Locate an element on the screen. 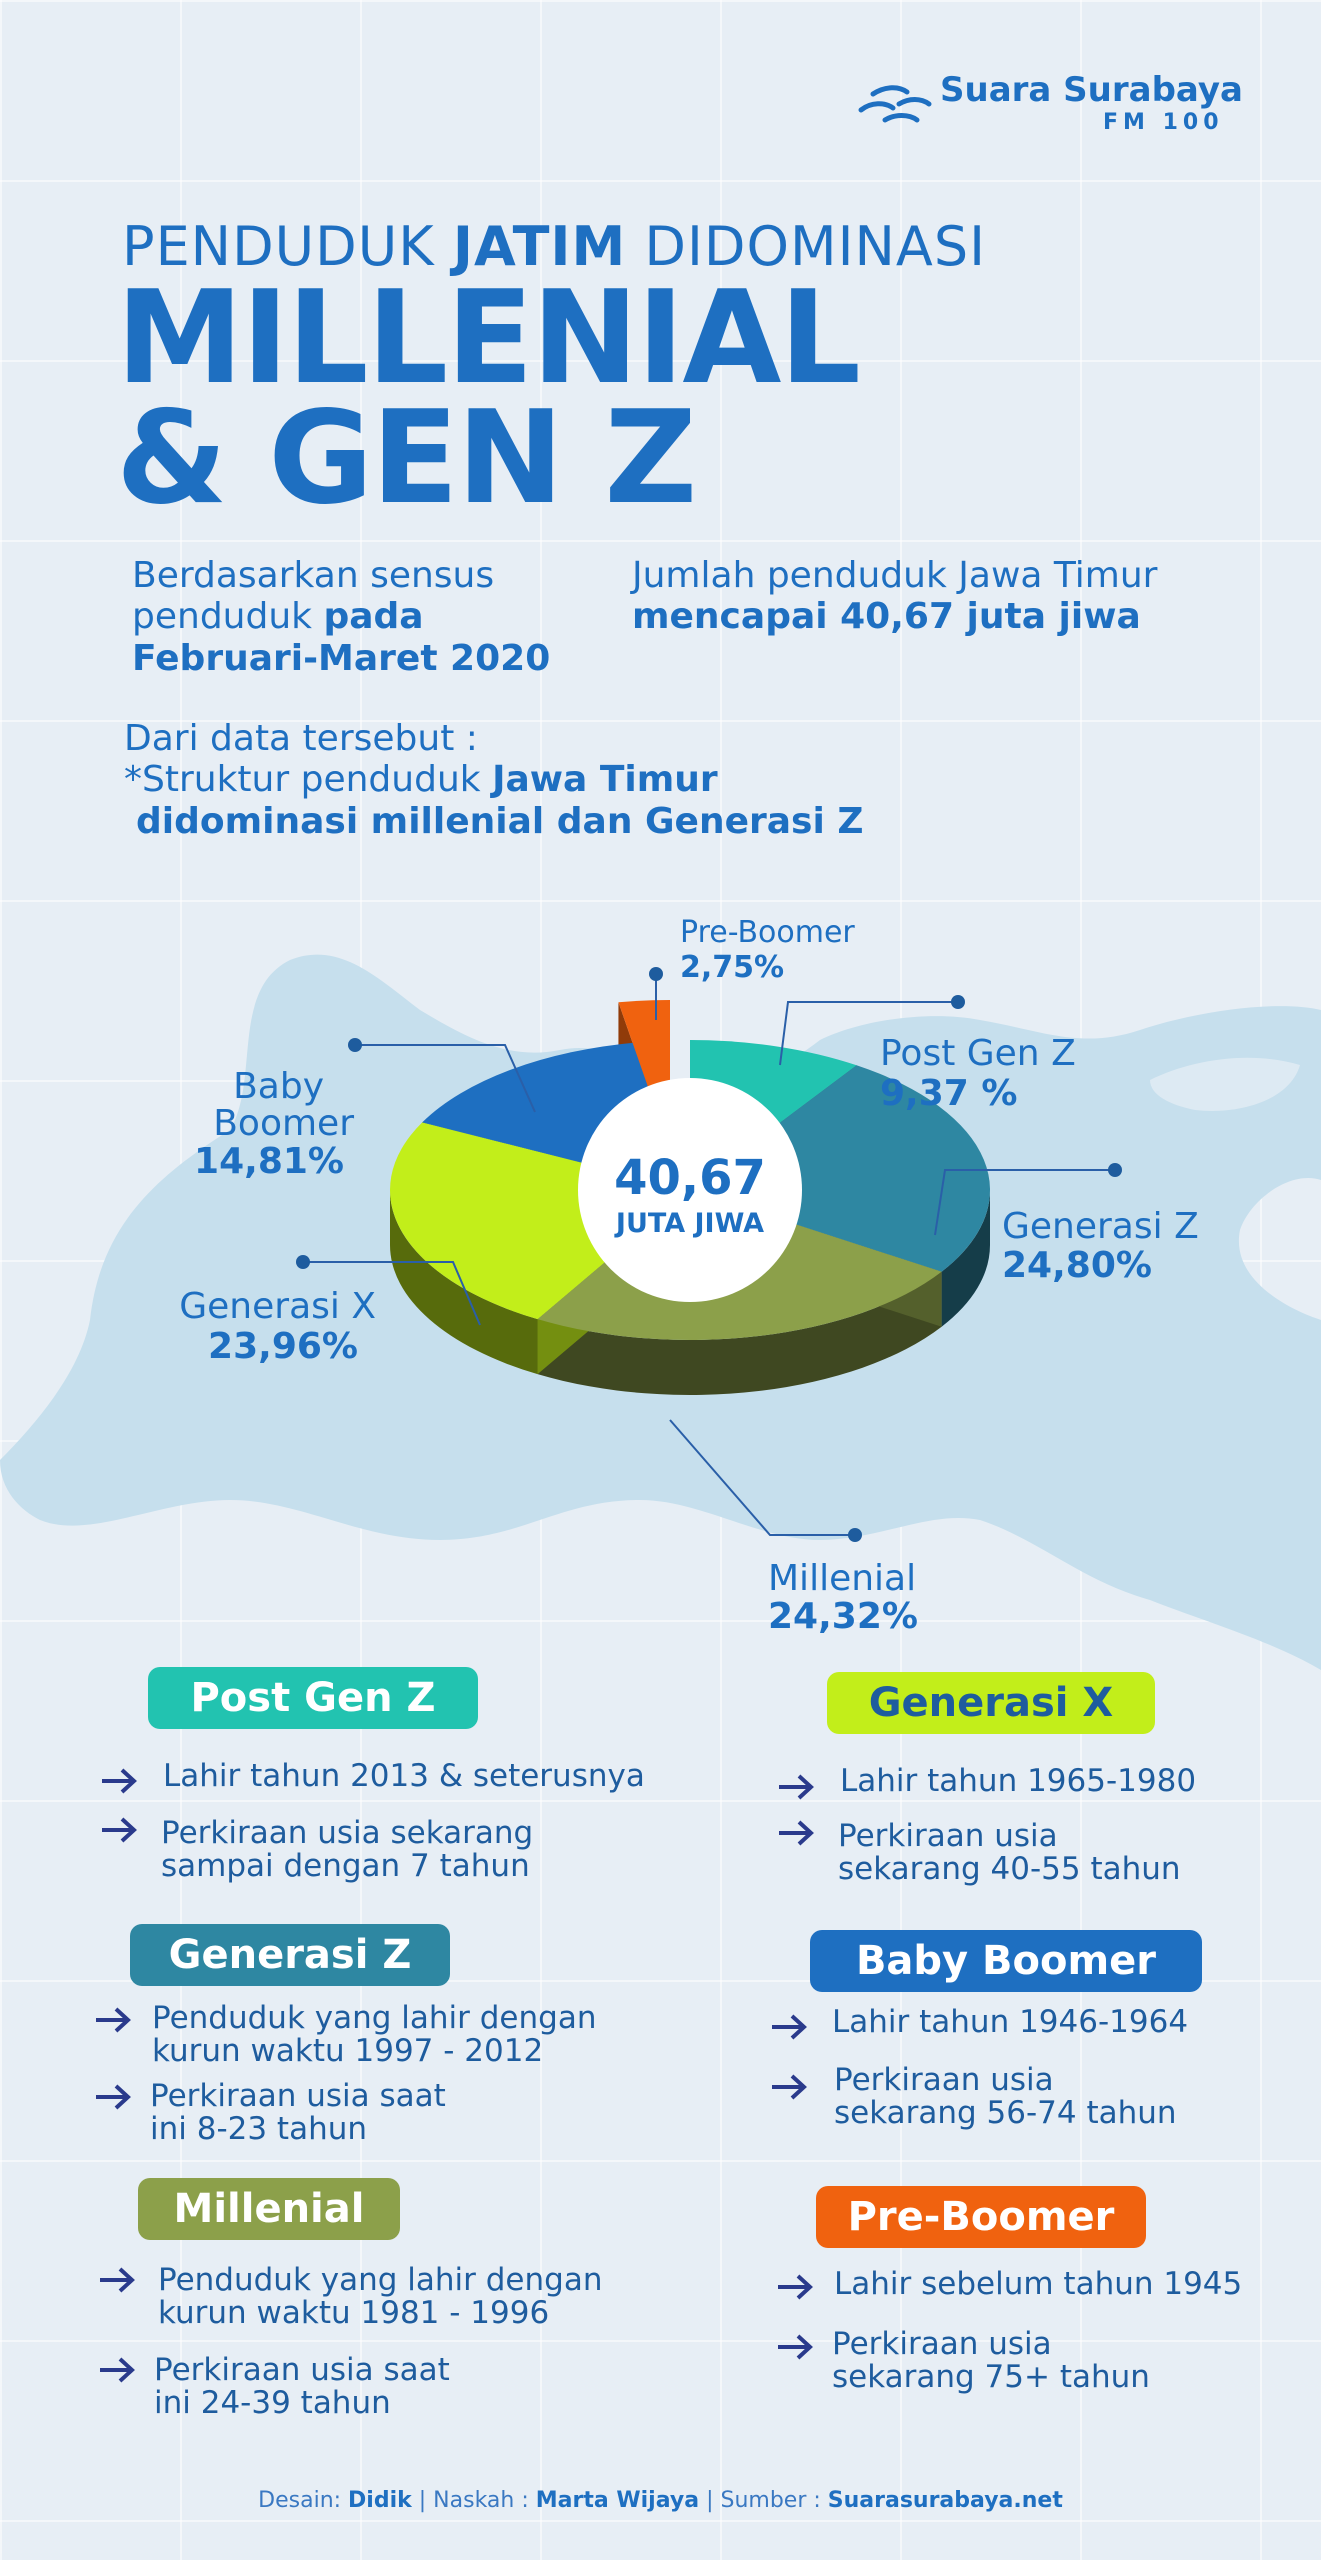 The height and width of the screenshot is (2560, 1321). legend-millenial-item1a: Penduduk yang lahir dengan is located at coordinates (380, 2280).